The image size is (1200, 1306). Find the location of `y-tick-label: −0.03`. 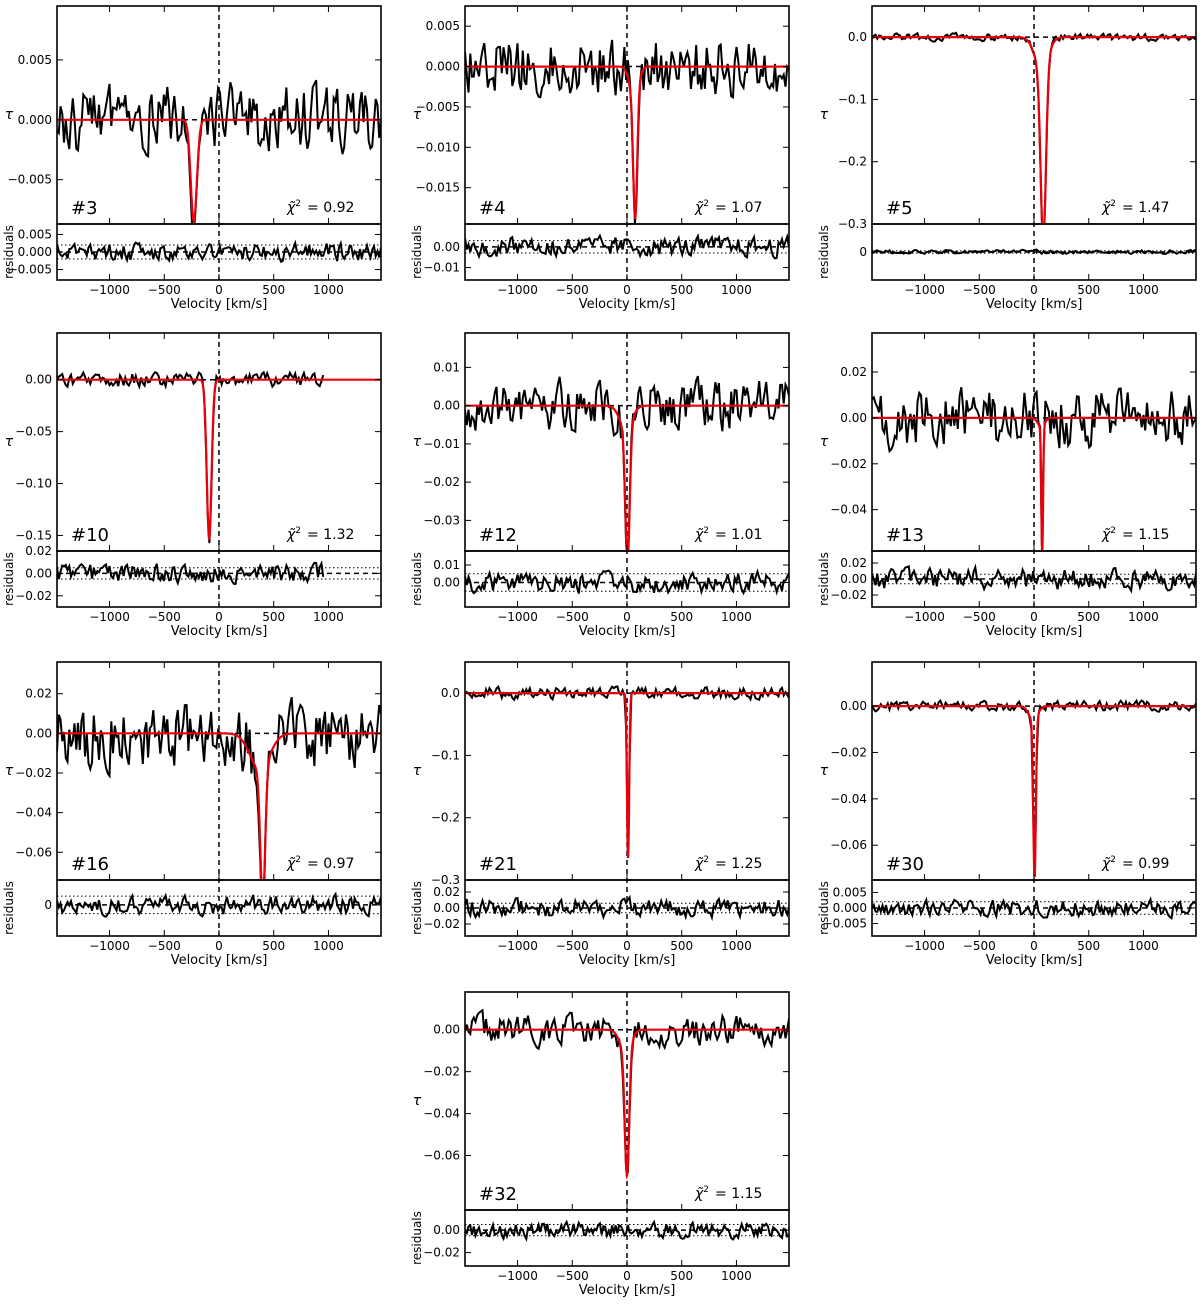

y-tick-label: −0.03 is located at coordinates (441, 520).